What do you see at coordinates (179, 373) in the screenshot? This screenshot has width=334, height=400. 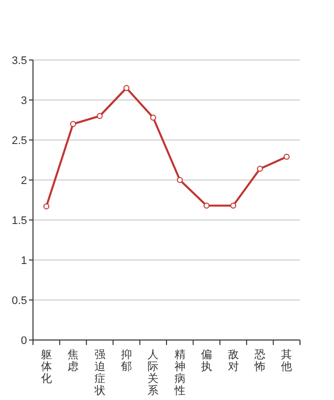 I see `x-tick-label: 精神病性` at bounding box center [179, 373].